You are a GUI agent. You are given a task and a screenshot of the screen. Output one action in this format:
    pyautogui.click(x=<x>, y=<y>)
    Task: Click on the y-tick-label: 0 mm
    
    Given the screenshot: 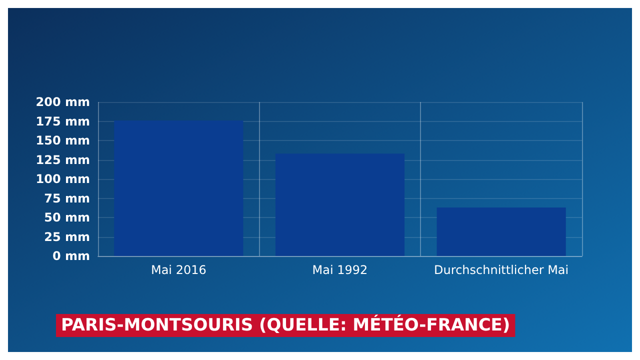 What is the action you would take?
    pyautogui.click(x=71, y=256)
    